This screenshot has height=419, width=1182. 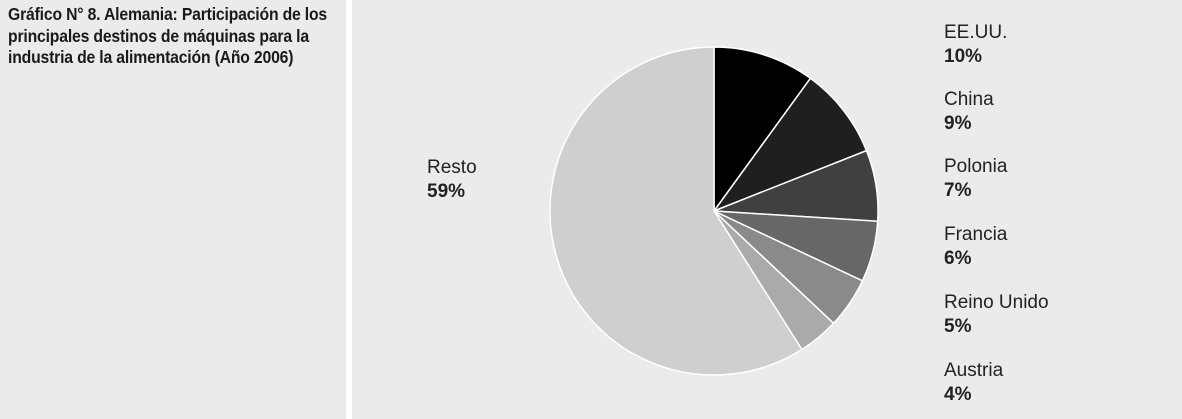 I want to click on slice-label-value: 9%, so click(x=958, y=123).